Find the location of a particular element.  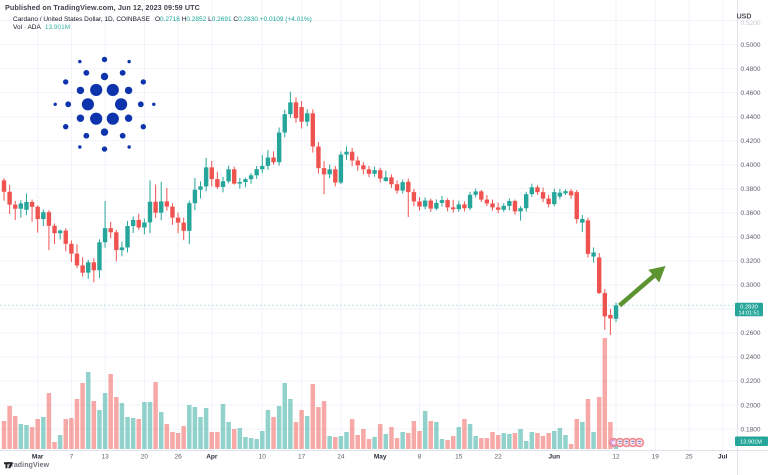

up-arrow-annotation is located at coordinates (642, 287).